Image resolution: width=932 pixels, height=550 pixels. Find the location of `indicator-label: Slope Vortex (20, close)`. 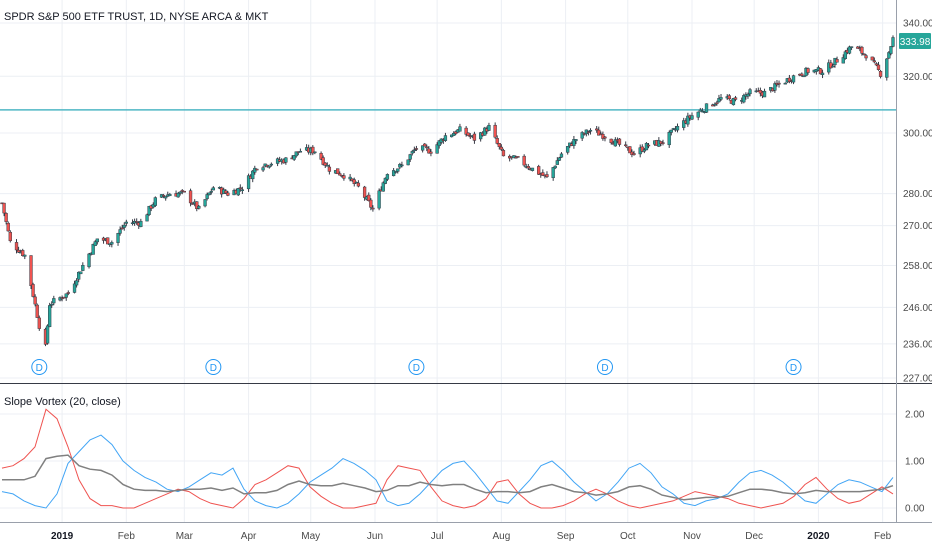

indicator-label: Slope Vortex (20, close) is located at coordinates (62, 402).